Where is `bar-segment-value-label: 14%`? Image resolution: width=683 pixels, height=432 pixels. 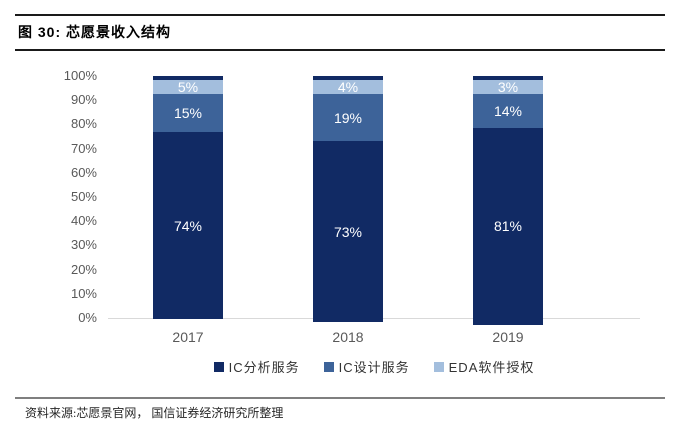 bar-segment-value-label: 14% is located at coordinates (508, 111).